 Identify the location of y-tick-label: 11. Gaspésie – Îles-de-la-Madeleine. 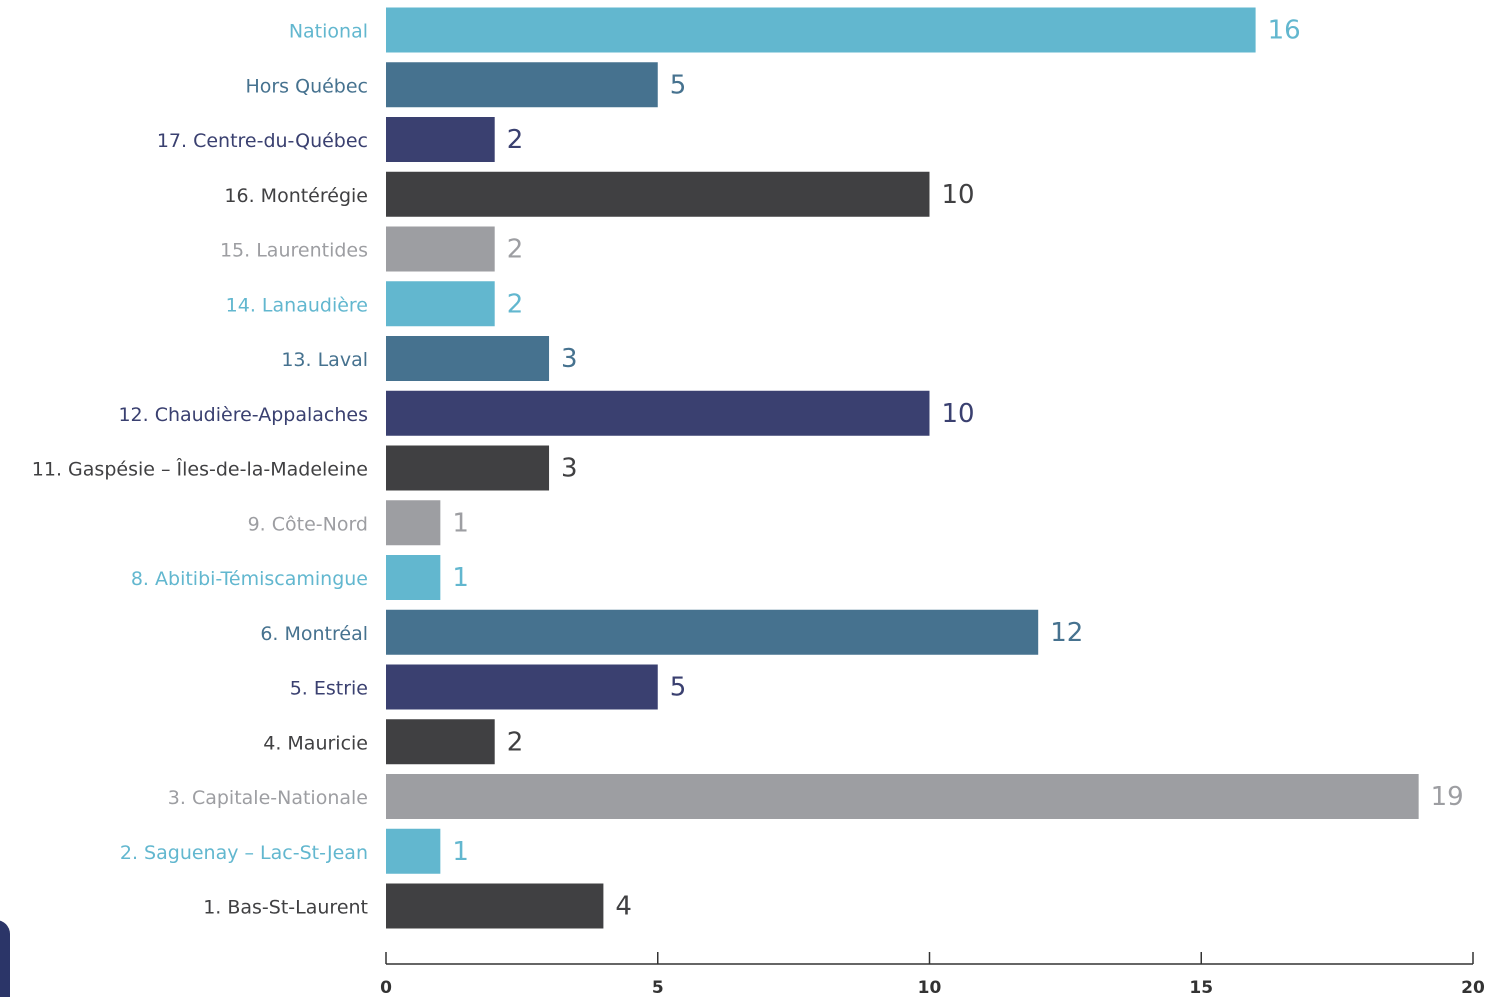
(200, 469).